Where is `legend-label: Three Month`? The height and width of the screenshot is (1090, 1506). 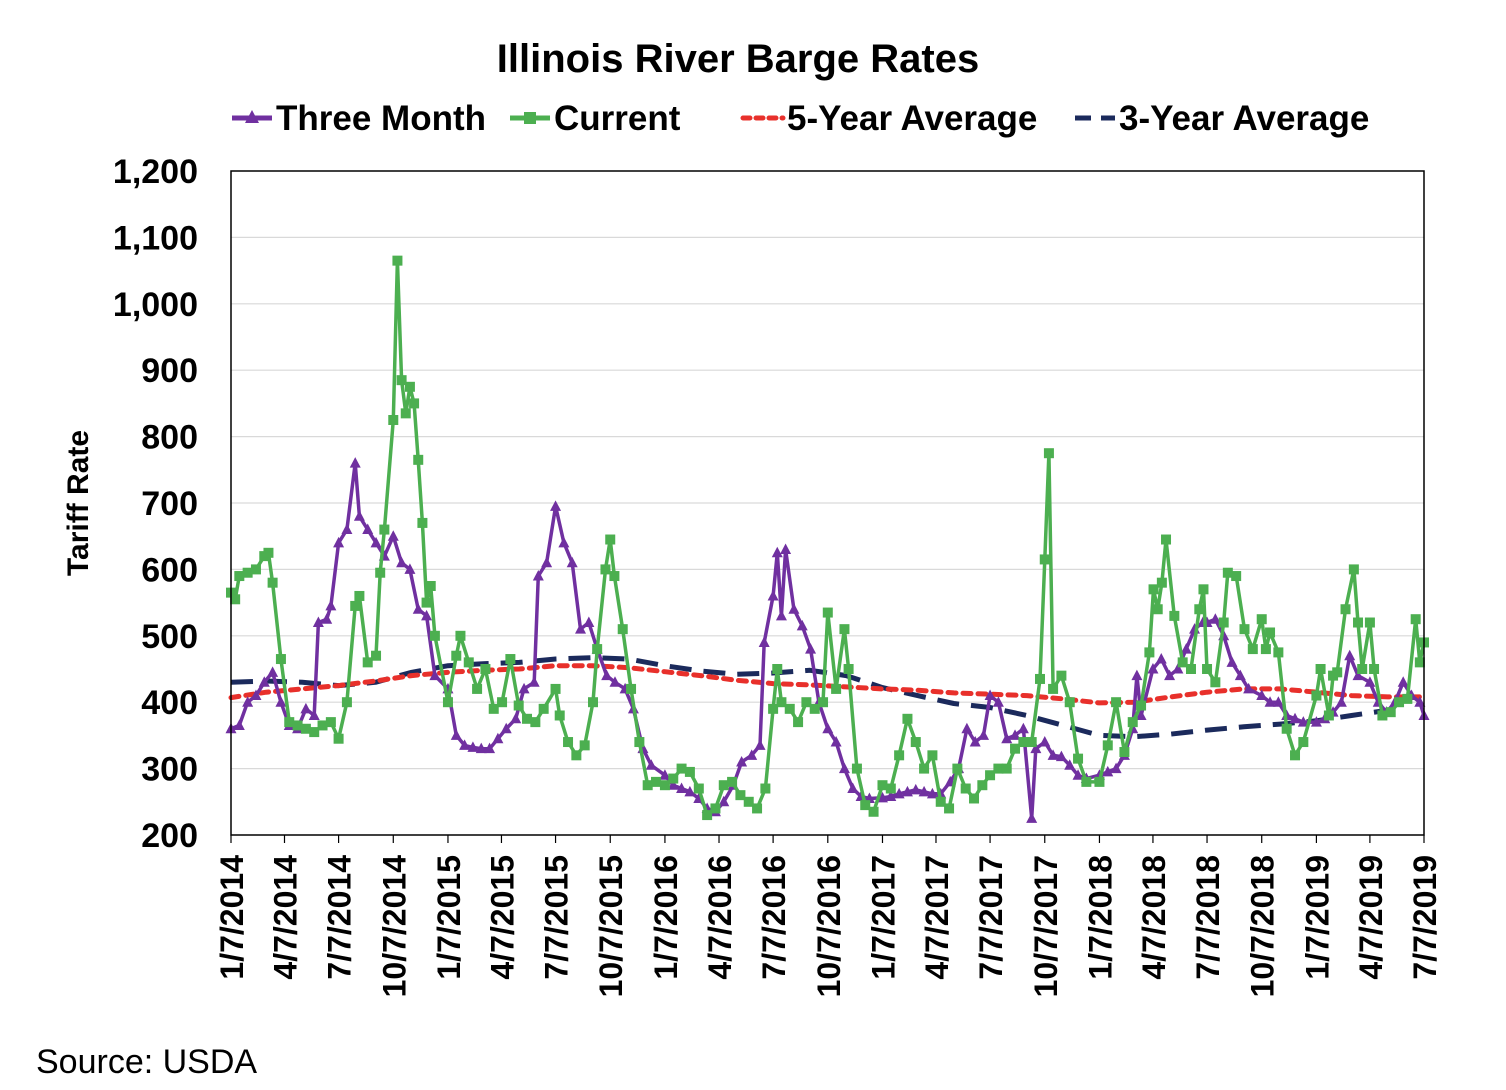
legend-label: Three Month is located at coordinates (381, 118).